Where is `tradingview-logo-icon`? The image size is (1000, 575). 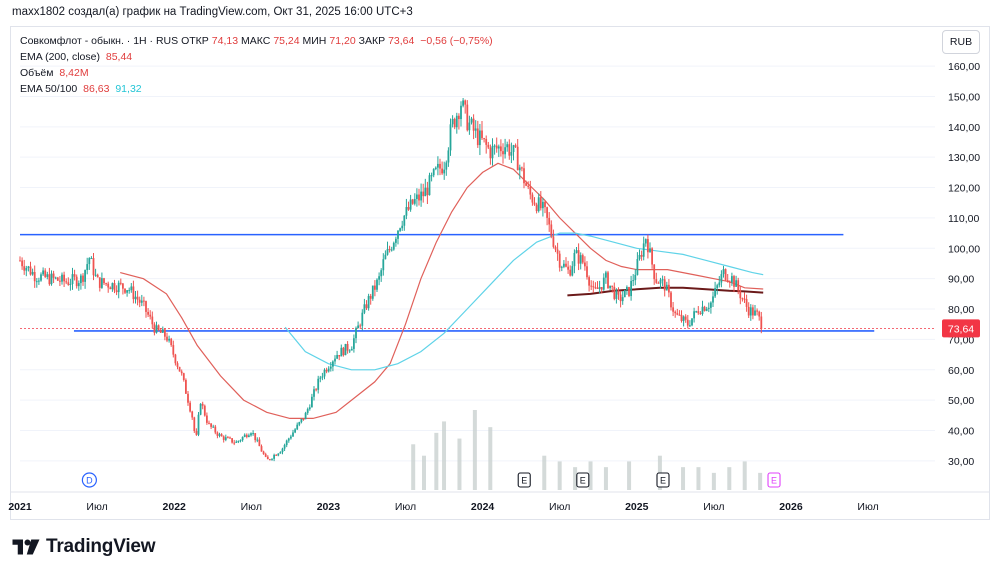 tradingview-logo-icon is located at coordinates (26, 547).